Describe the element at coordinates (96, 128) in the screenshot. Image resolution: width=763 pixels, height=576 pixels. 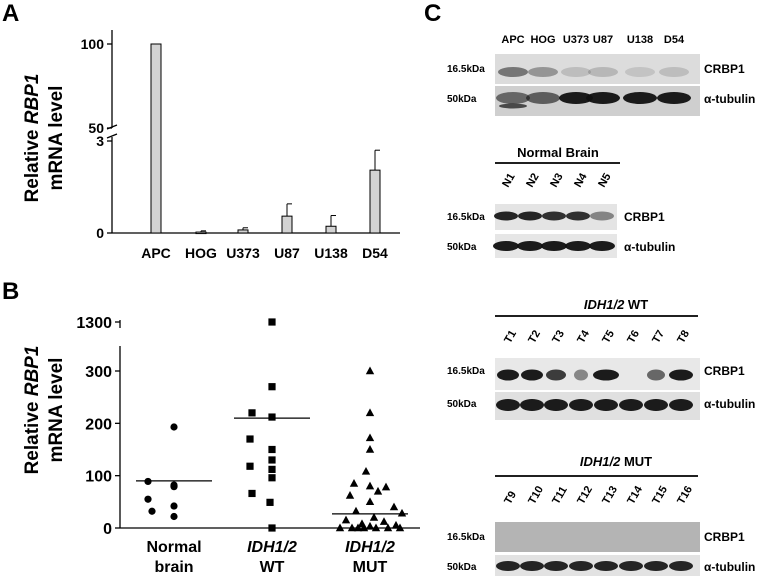
I see `y-tick-label: 50` at that location.